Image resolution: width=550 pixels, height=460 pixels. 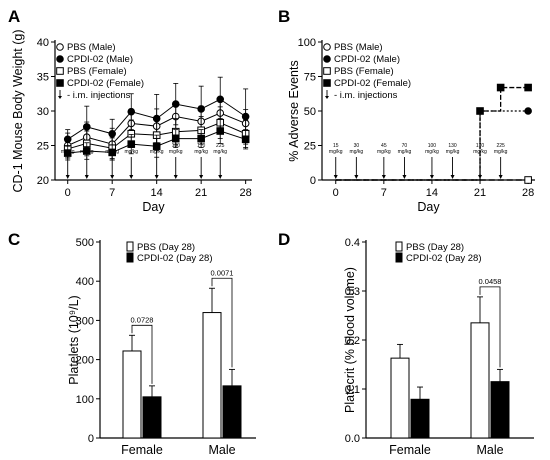 What do you see at coordinates (410, 450) in the screenshot?
I see `category-label: Female` at bounding box center [410, 450].